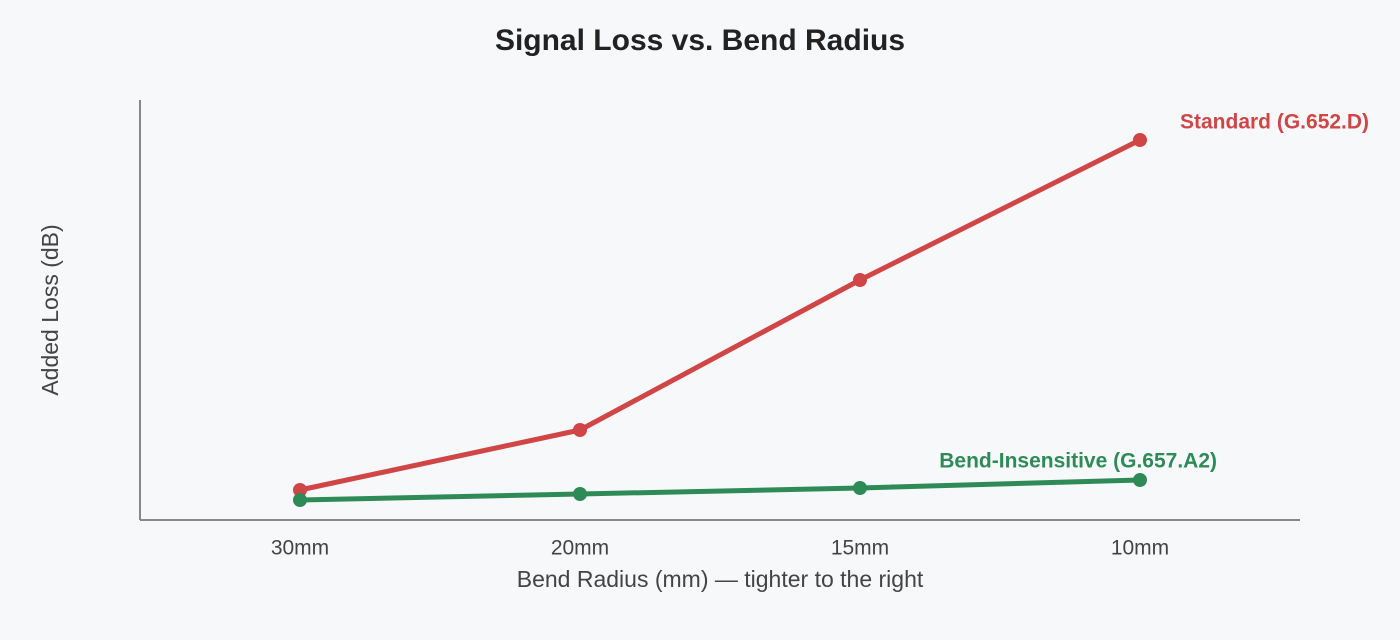  What do you see at coordinates (50, 309) in the screenshot?
I see `y-axis-title: Added Loss (dB)` at bounding box center [50, 309].